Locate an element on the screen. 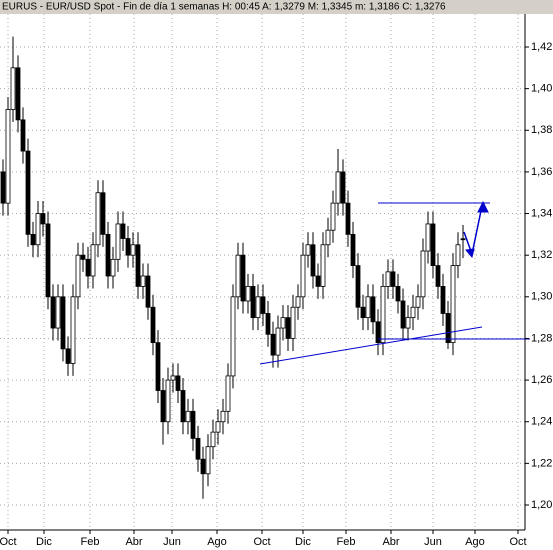 Image resolution: width=553 pixels, height=550 pixels. y-tick-label: 1,36 is located at coordinates (541, 172).